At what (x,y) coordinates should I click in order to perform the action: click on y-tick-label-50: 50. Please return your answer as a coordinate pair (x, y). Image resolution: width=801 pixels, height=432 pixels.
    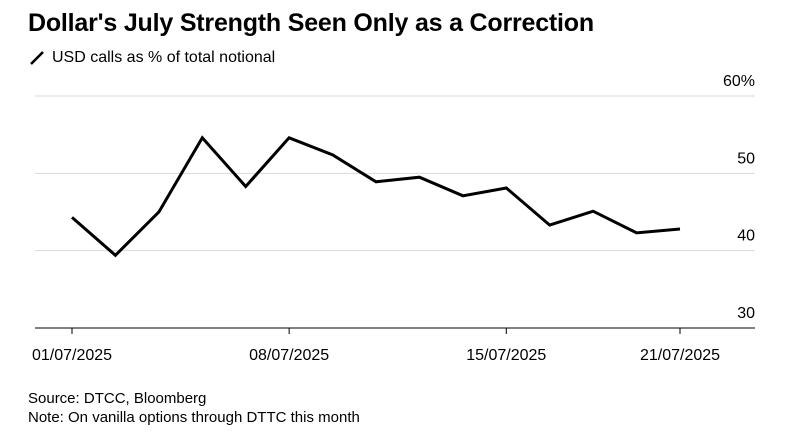
    Looking at the image, I should click on (746, 158).